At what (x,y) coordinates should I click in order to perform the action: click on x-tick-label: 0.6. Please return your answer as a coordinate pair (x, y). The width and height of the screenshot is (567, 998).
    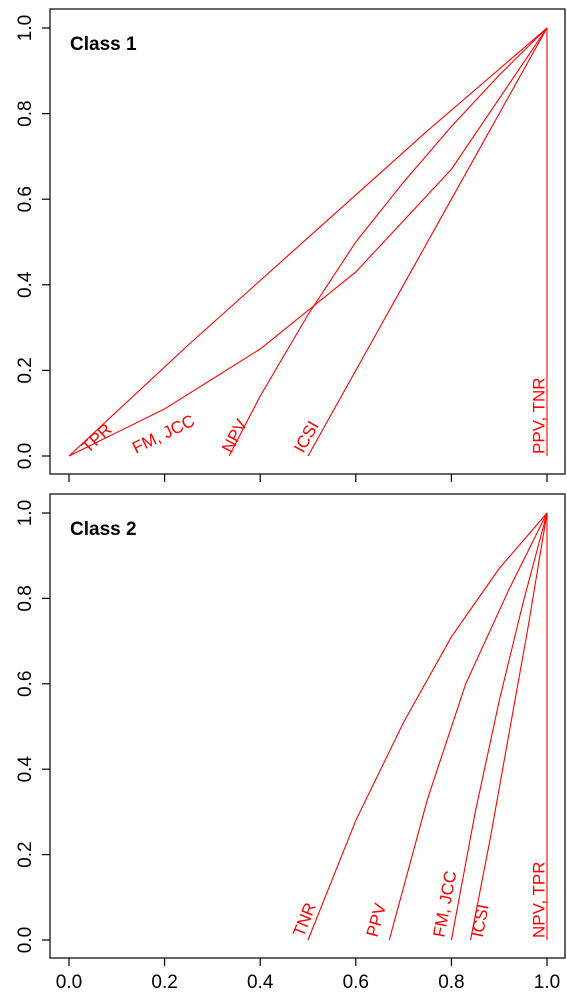
    Looking at the image, I should click on (356, 982).